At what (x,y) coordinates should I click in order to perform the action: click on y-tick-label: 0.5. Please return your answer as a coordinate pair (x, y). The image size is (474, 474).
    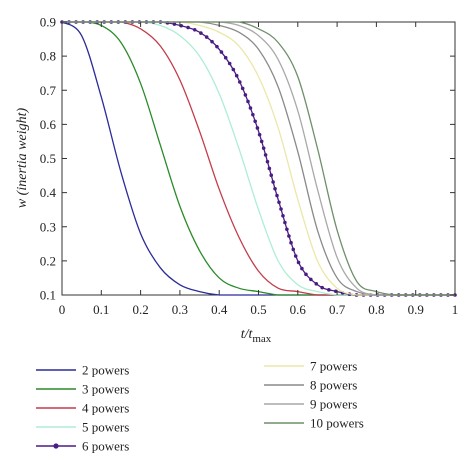
    Looking at the image, I should click on (48, 158).